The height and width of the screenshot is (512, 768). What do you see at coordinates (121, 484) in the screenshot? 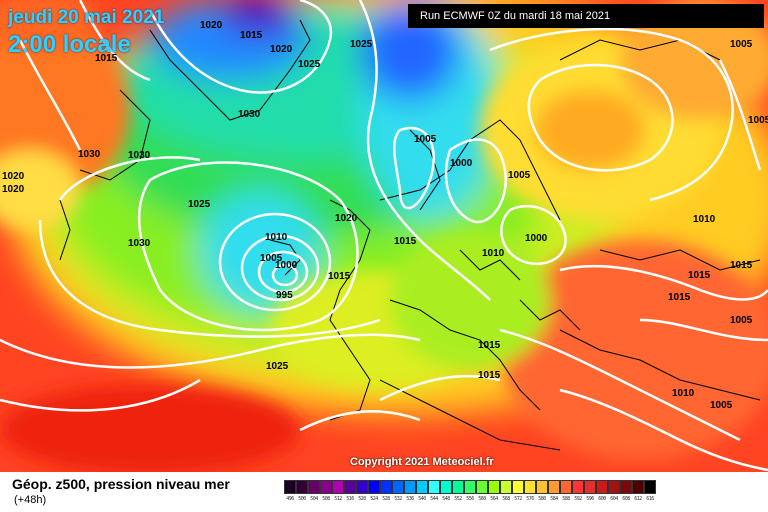
I see `legend-title: Géop. z500, pression niveau mer` at bounding box center [121, 484].